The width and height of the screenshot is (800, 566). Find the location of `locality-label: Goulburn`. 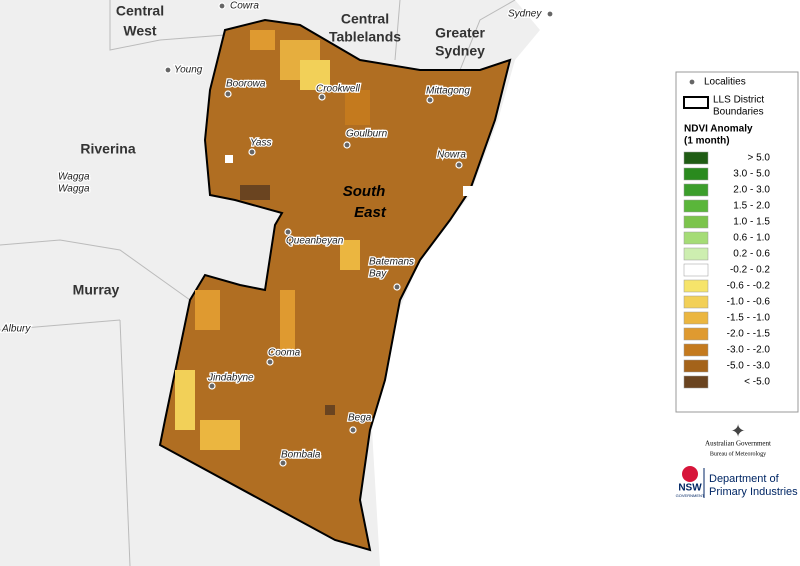

locality-label: Goulburn is located at coordinates (367, 134).